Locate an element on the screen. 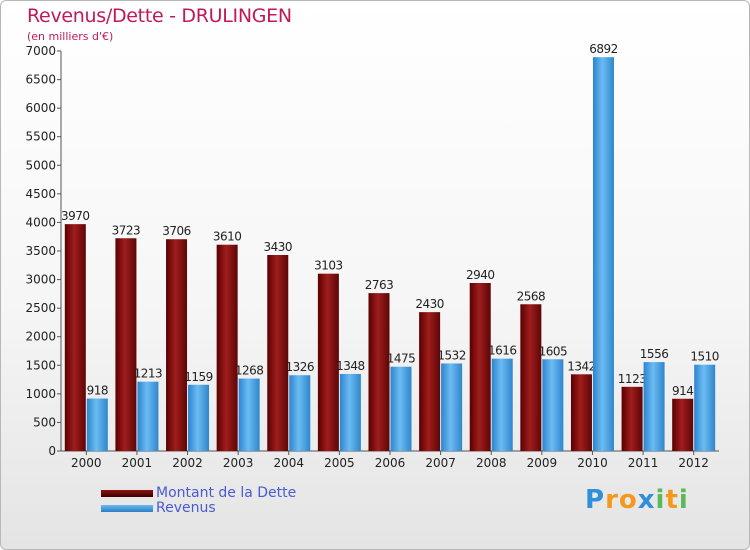 The image size is (750, 550). data-label-revenus: 1348 is located at coordinates (350, 366).